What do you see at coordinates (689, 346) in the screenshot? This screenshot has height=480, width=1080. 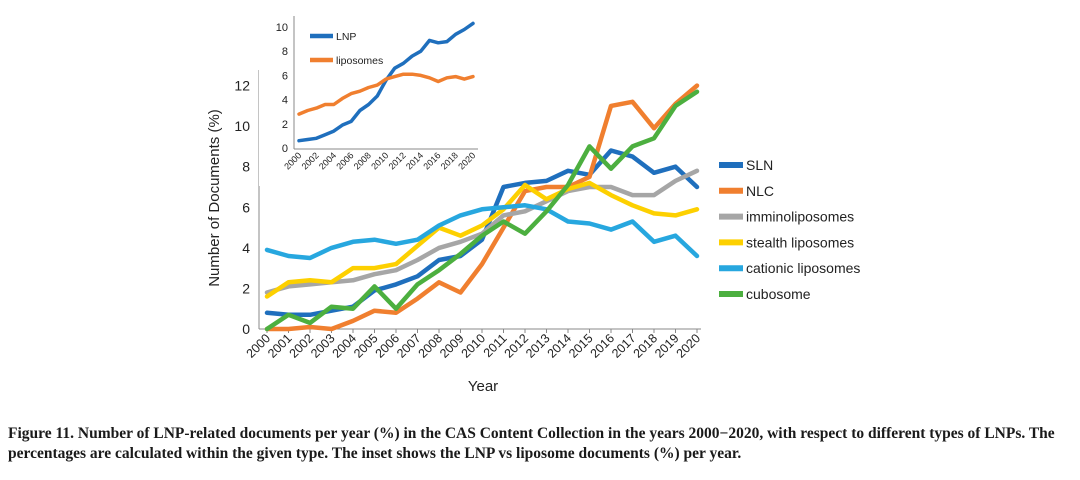 I see `x-tick-label: 2020` at bounding box center [689, 346].